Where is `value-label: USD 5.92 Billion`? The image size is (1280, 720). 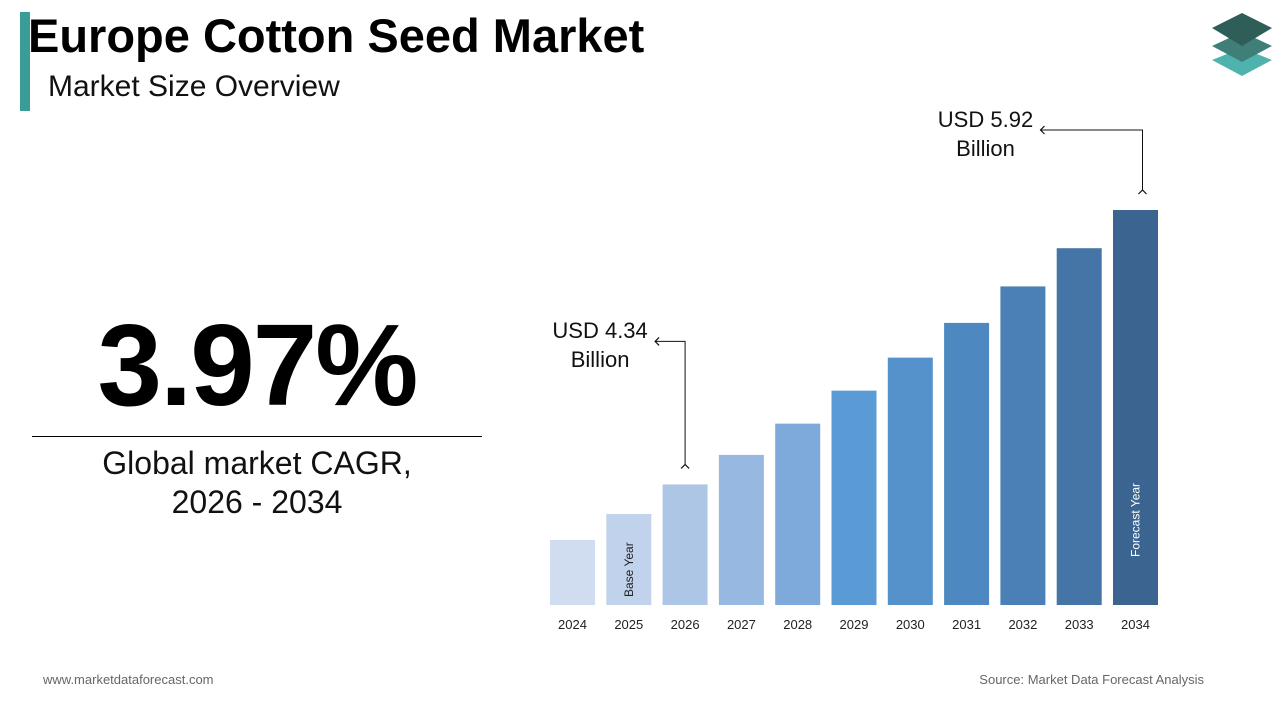
value-label: USD 5.92 Billion is located at coordinates (985, 134).